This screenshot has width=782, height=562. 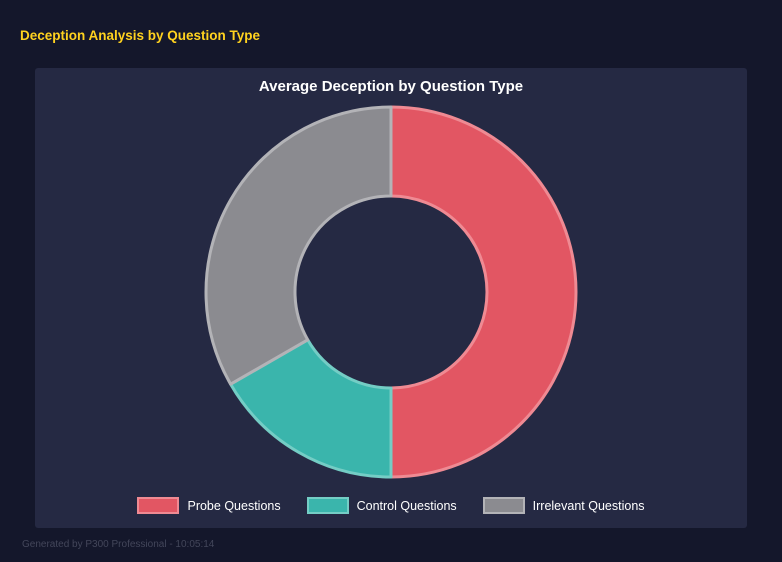 I want to click on legend-item: Irrelevant Questions, so click(x=563, y=505).